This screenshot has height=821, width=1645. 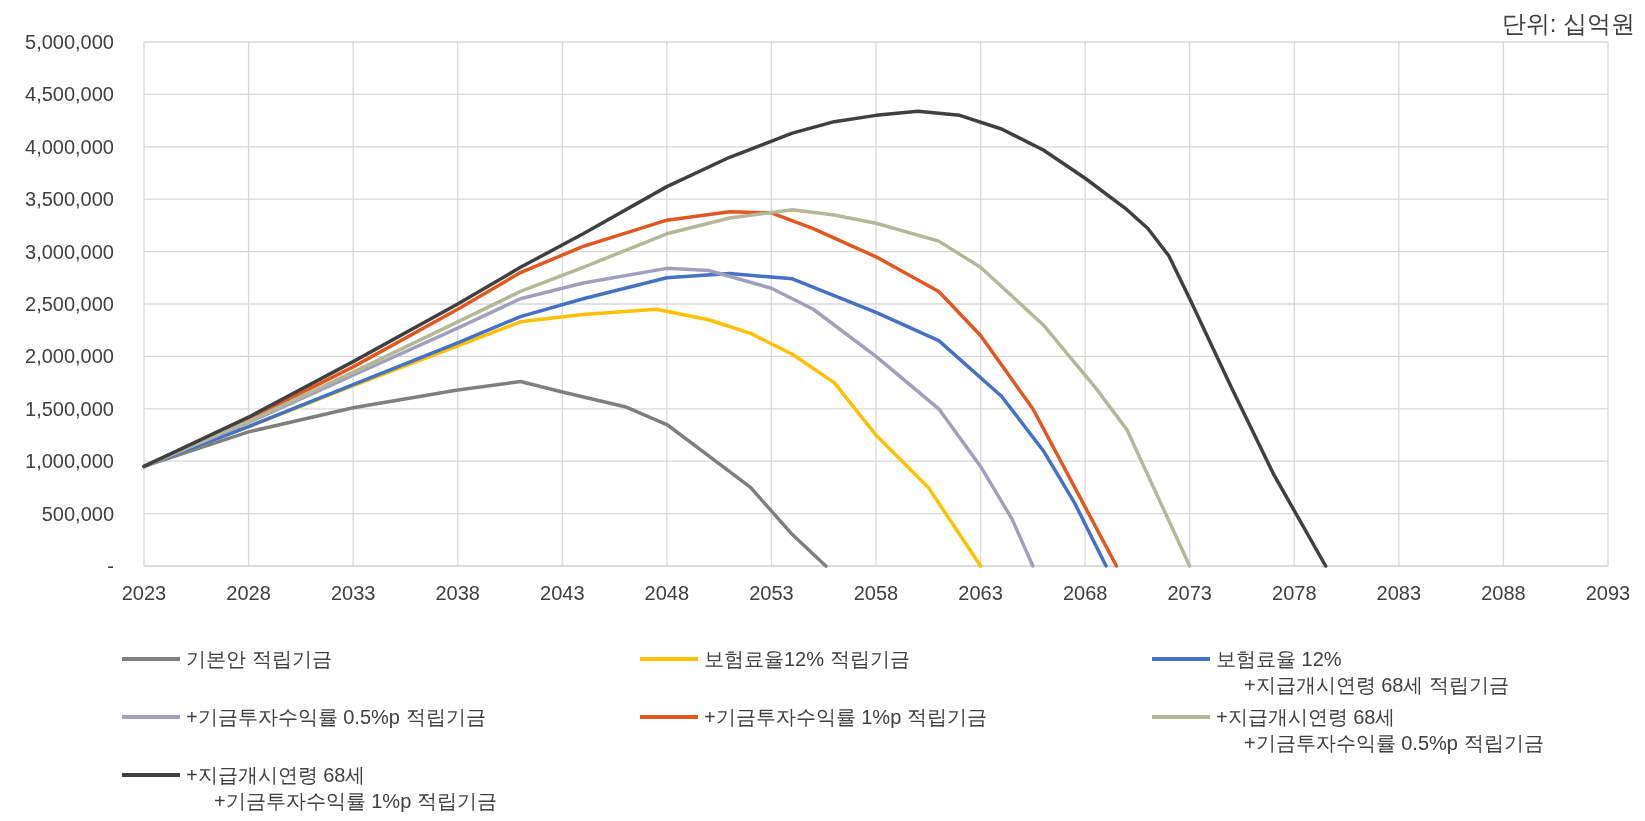 What do you see at coordinates (1294, 593) in the screenshot?
I see `x-tick-label: 2078` at bounding box center [1294, 593].